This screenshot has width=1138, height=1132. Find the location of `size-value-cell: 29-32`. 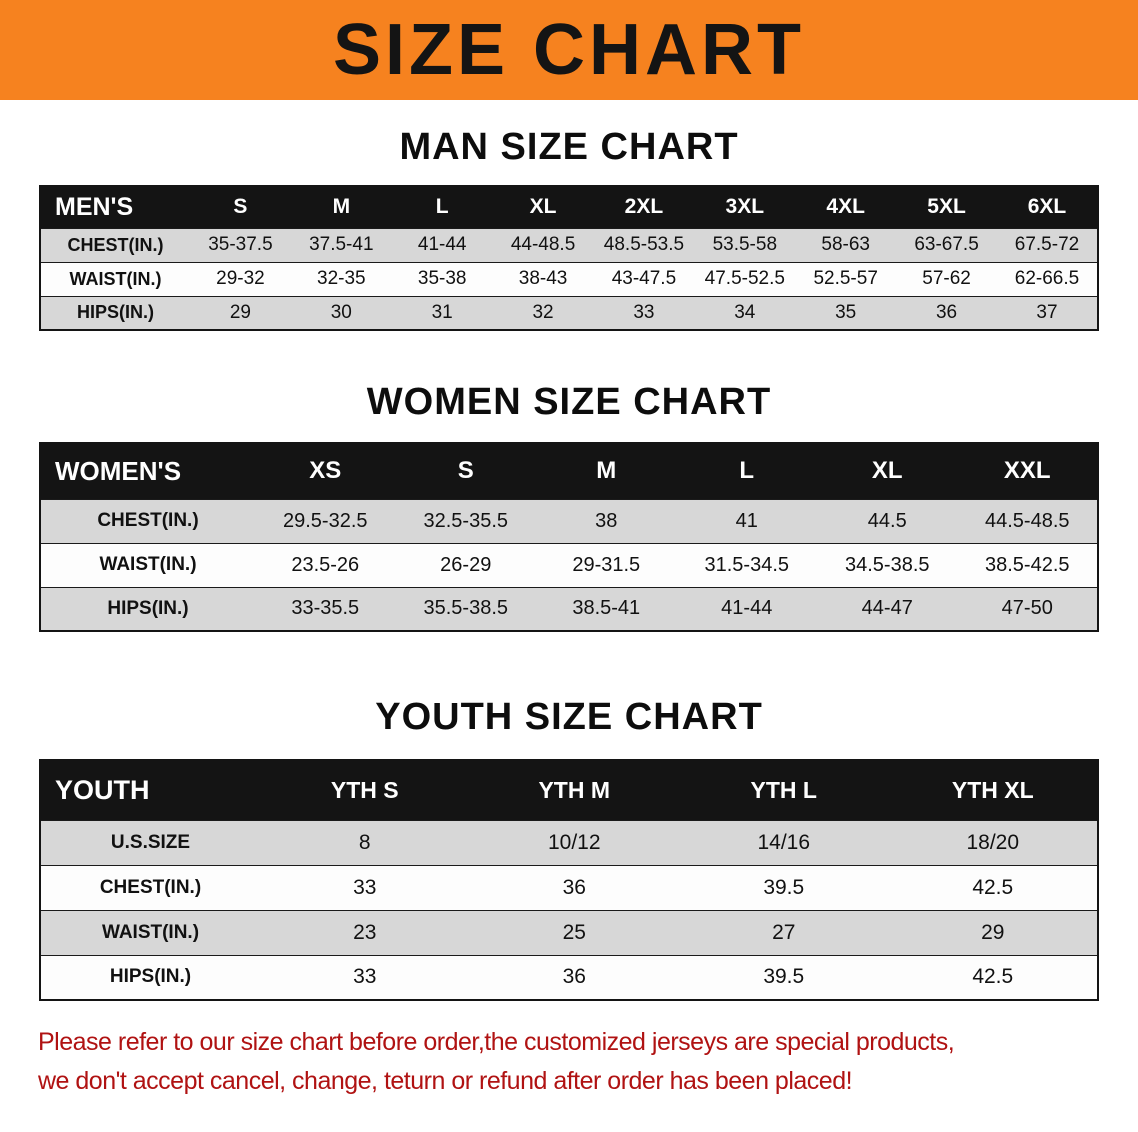

size-value-cell: 29-32 is located at coordinates (240, 278).